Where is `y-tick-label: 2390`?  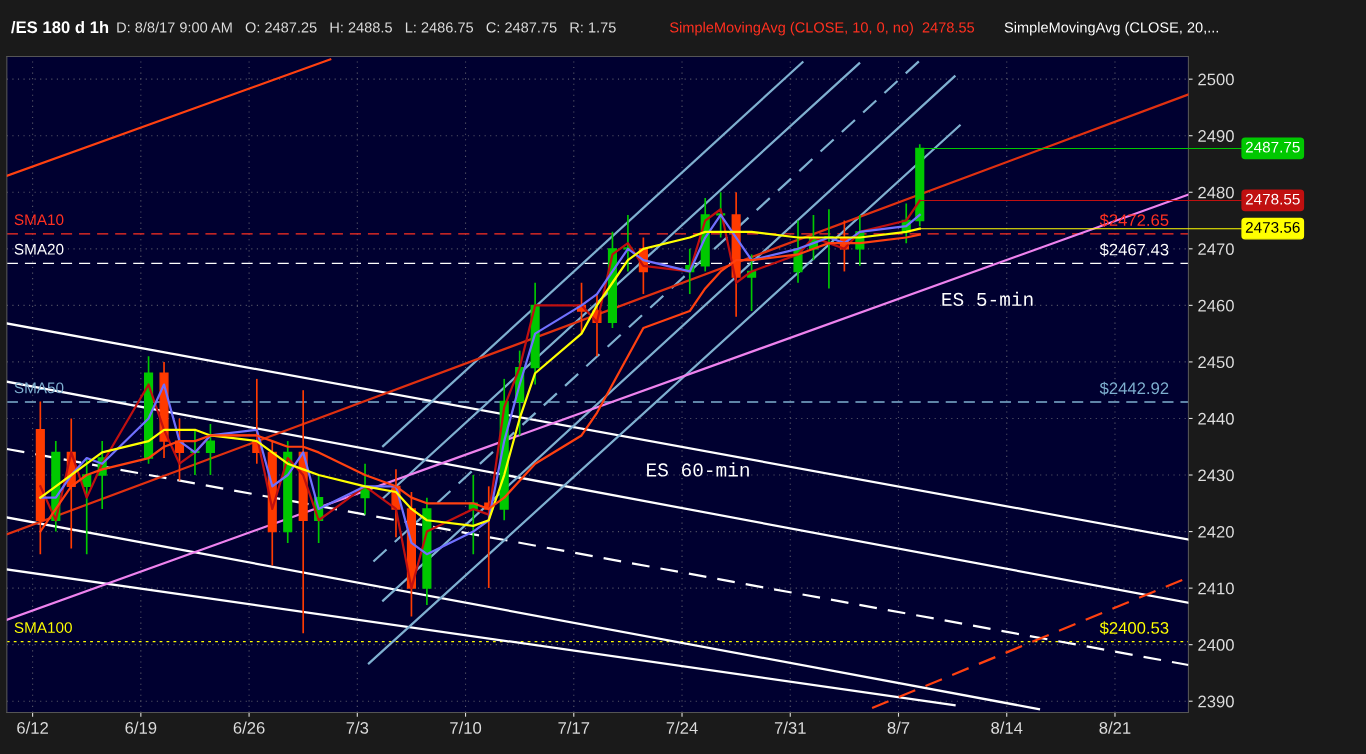 y-tick-label: 2390 is located at coordinates (1216, 701).